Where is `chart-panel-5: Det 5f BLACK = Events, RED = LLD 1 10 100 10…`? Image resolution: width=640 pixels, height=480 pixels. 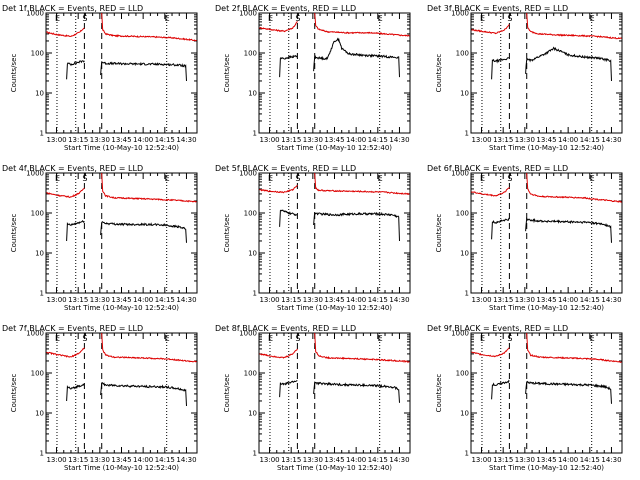 chart-panel-5: Det 5f BLACK = Events, RED = LLD 1 10 100 10… is located at coordinates (313, 238).